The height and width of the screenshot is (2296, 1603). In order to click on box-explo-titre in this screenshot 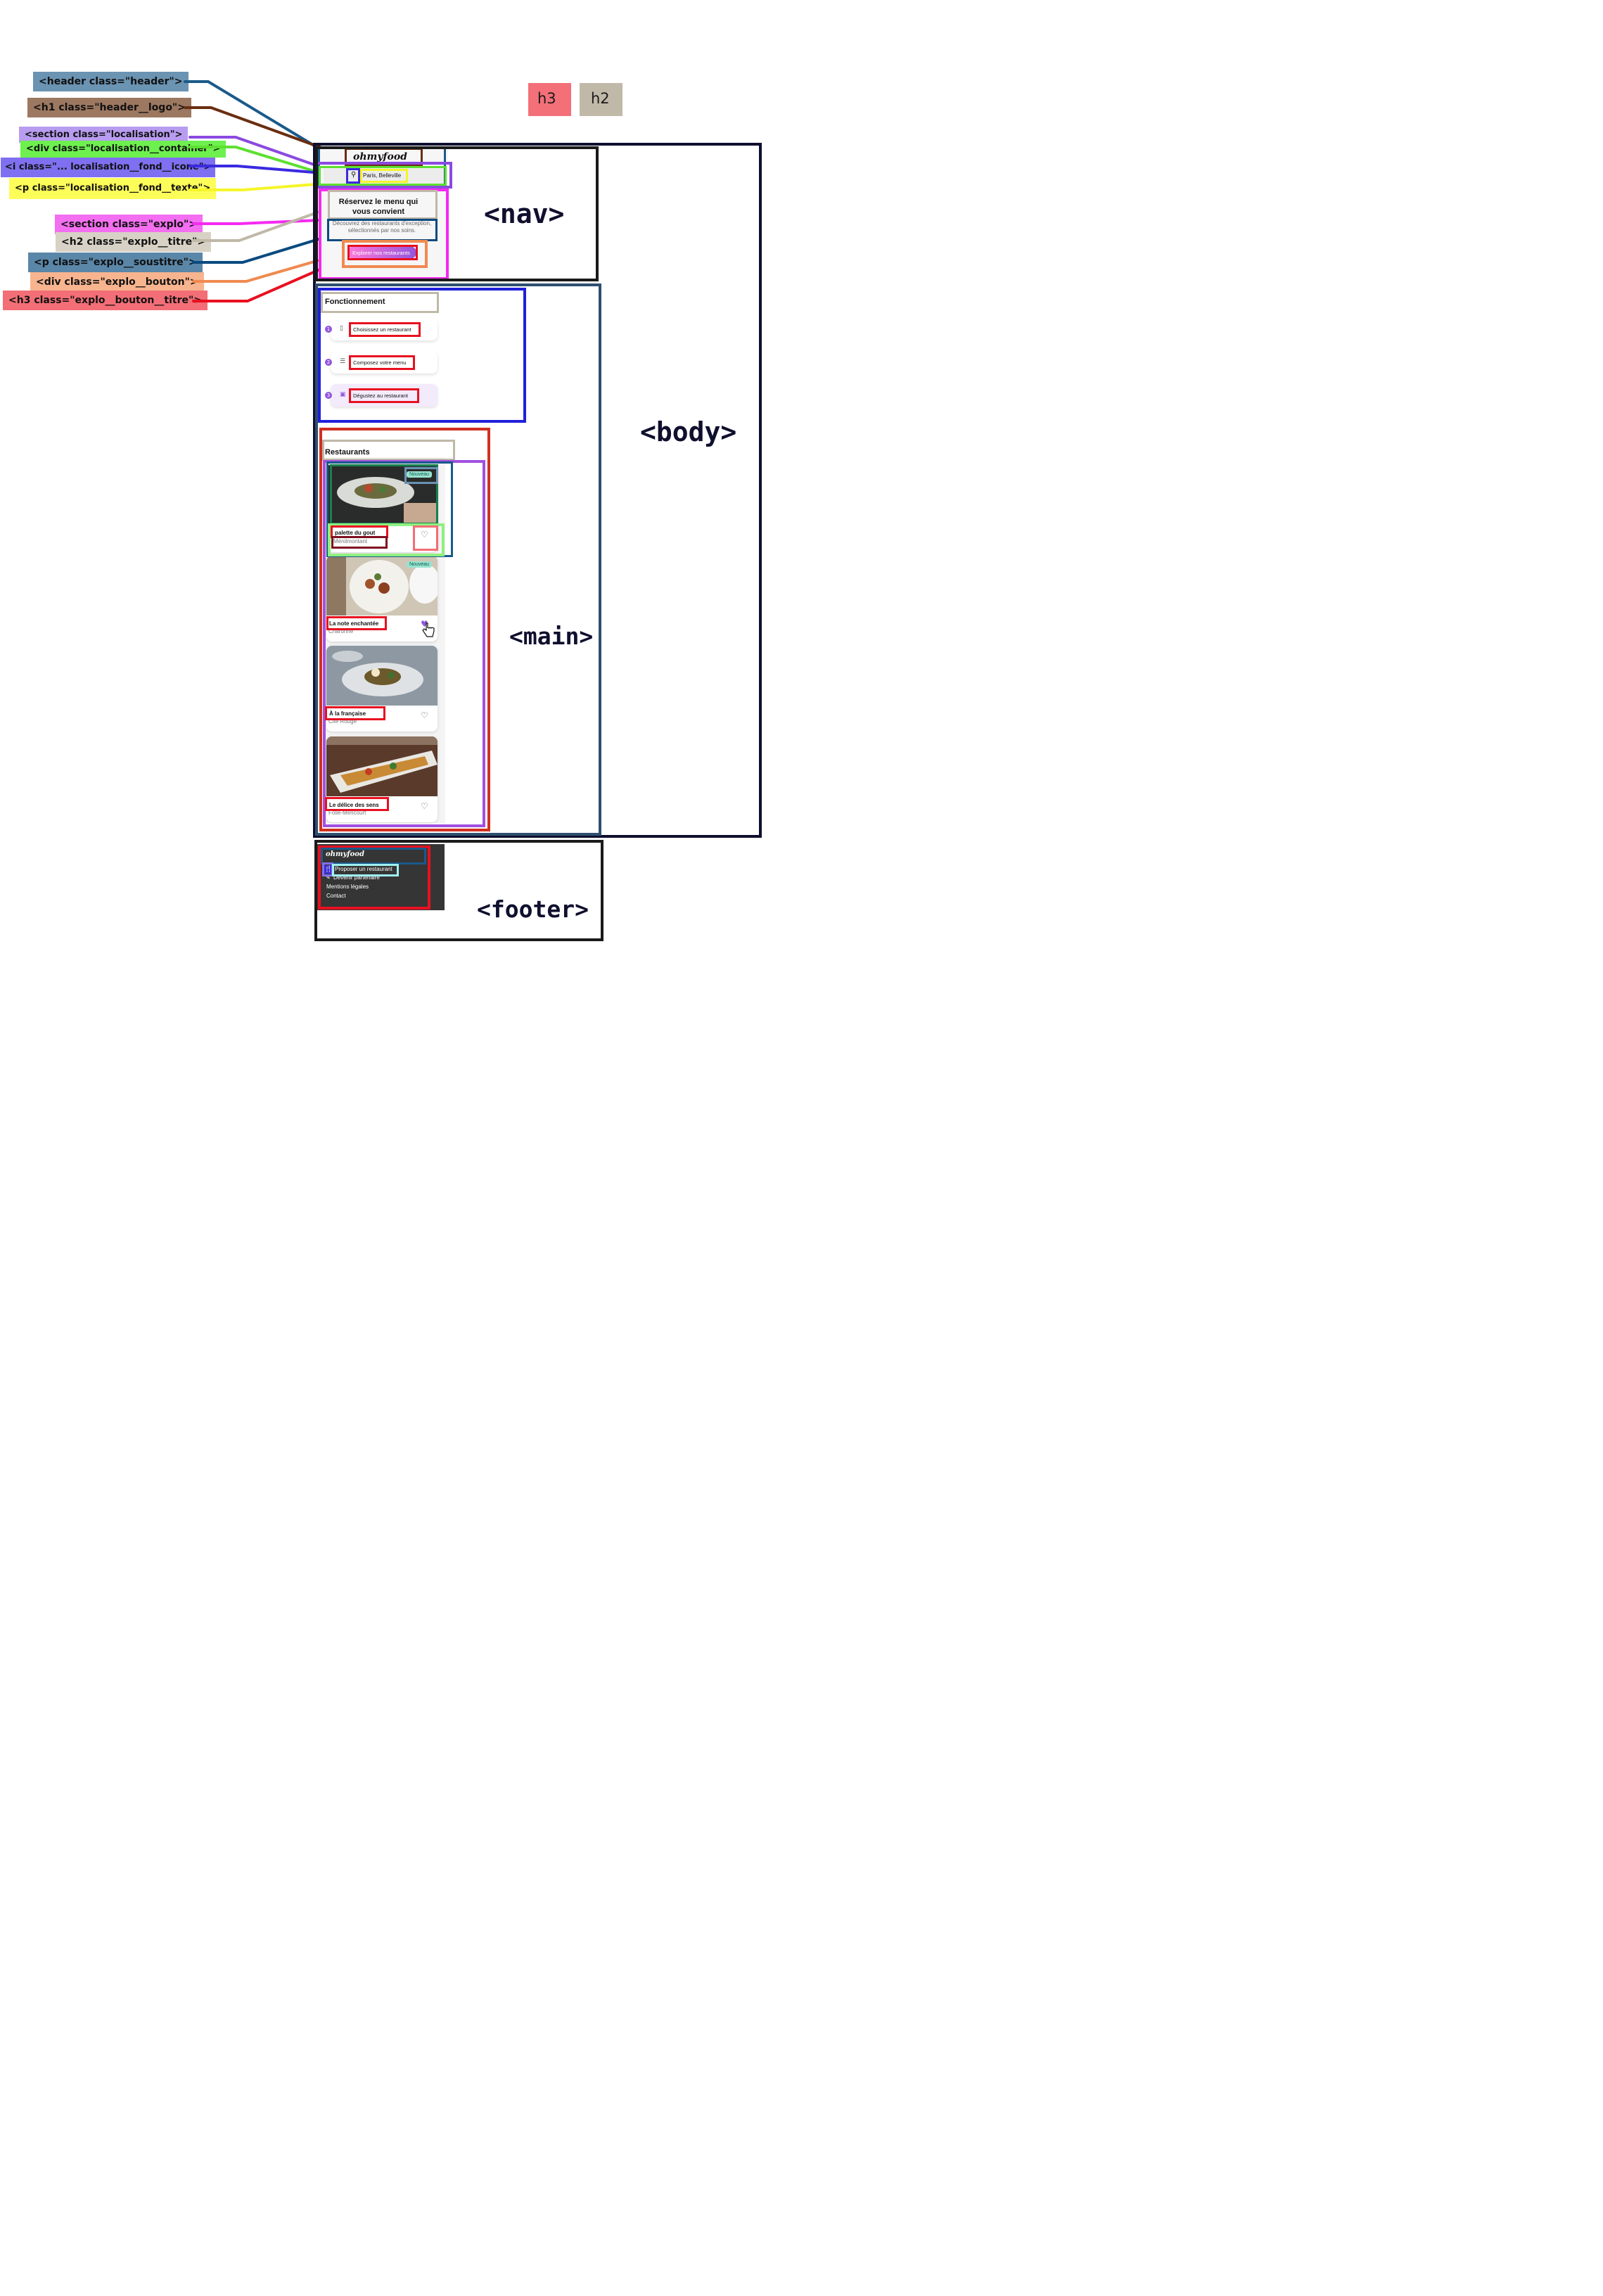, I will do `click(383, 205)`.